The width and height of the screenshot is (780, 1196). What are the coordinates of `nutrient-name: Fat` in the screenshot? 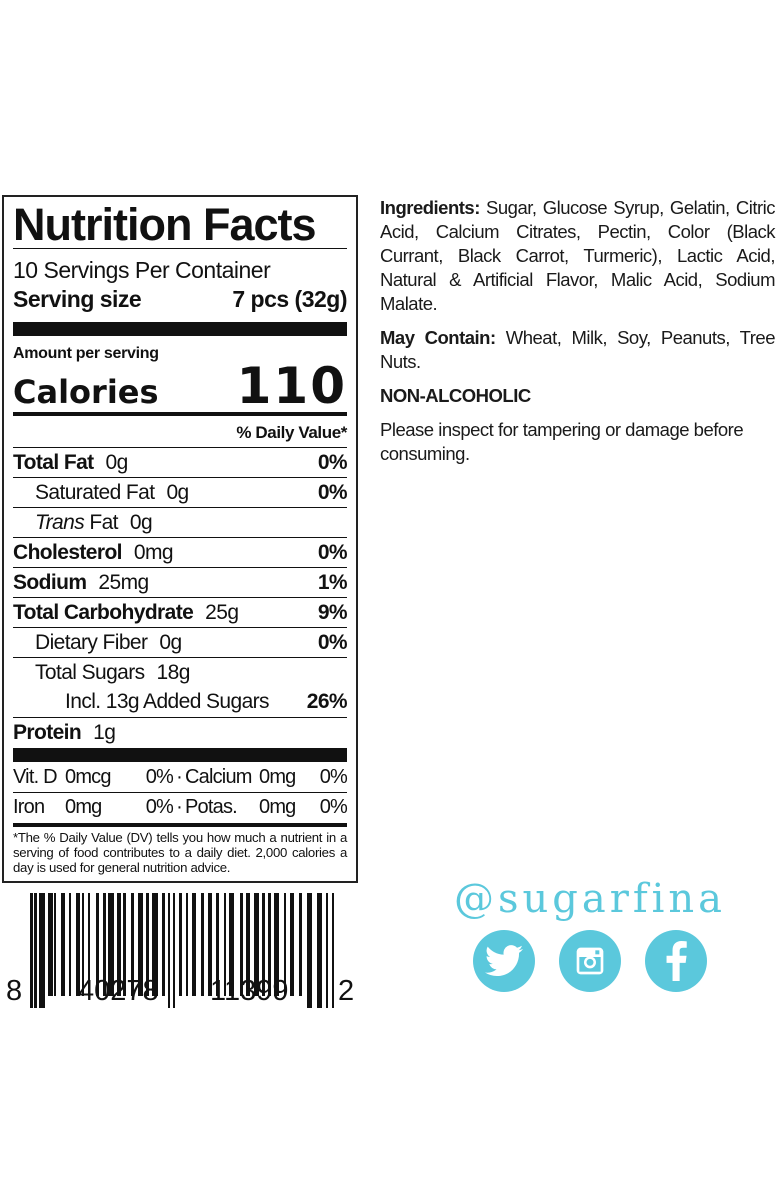 It's located at (101, 522).